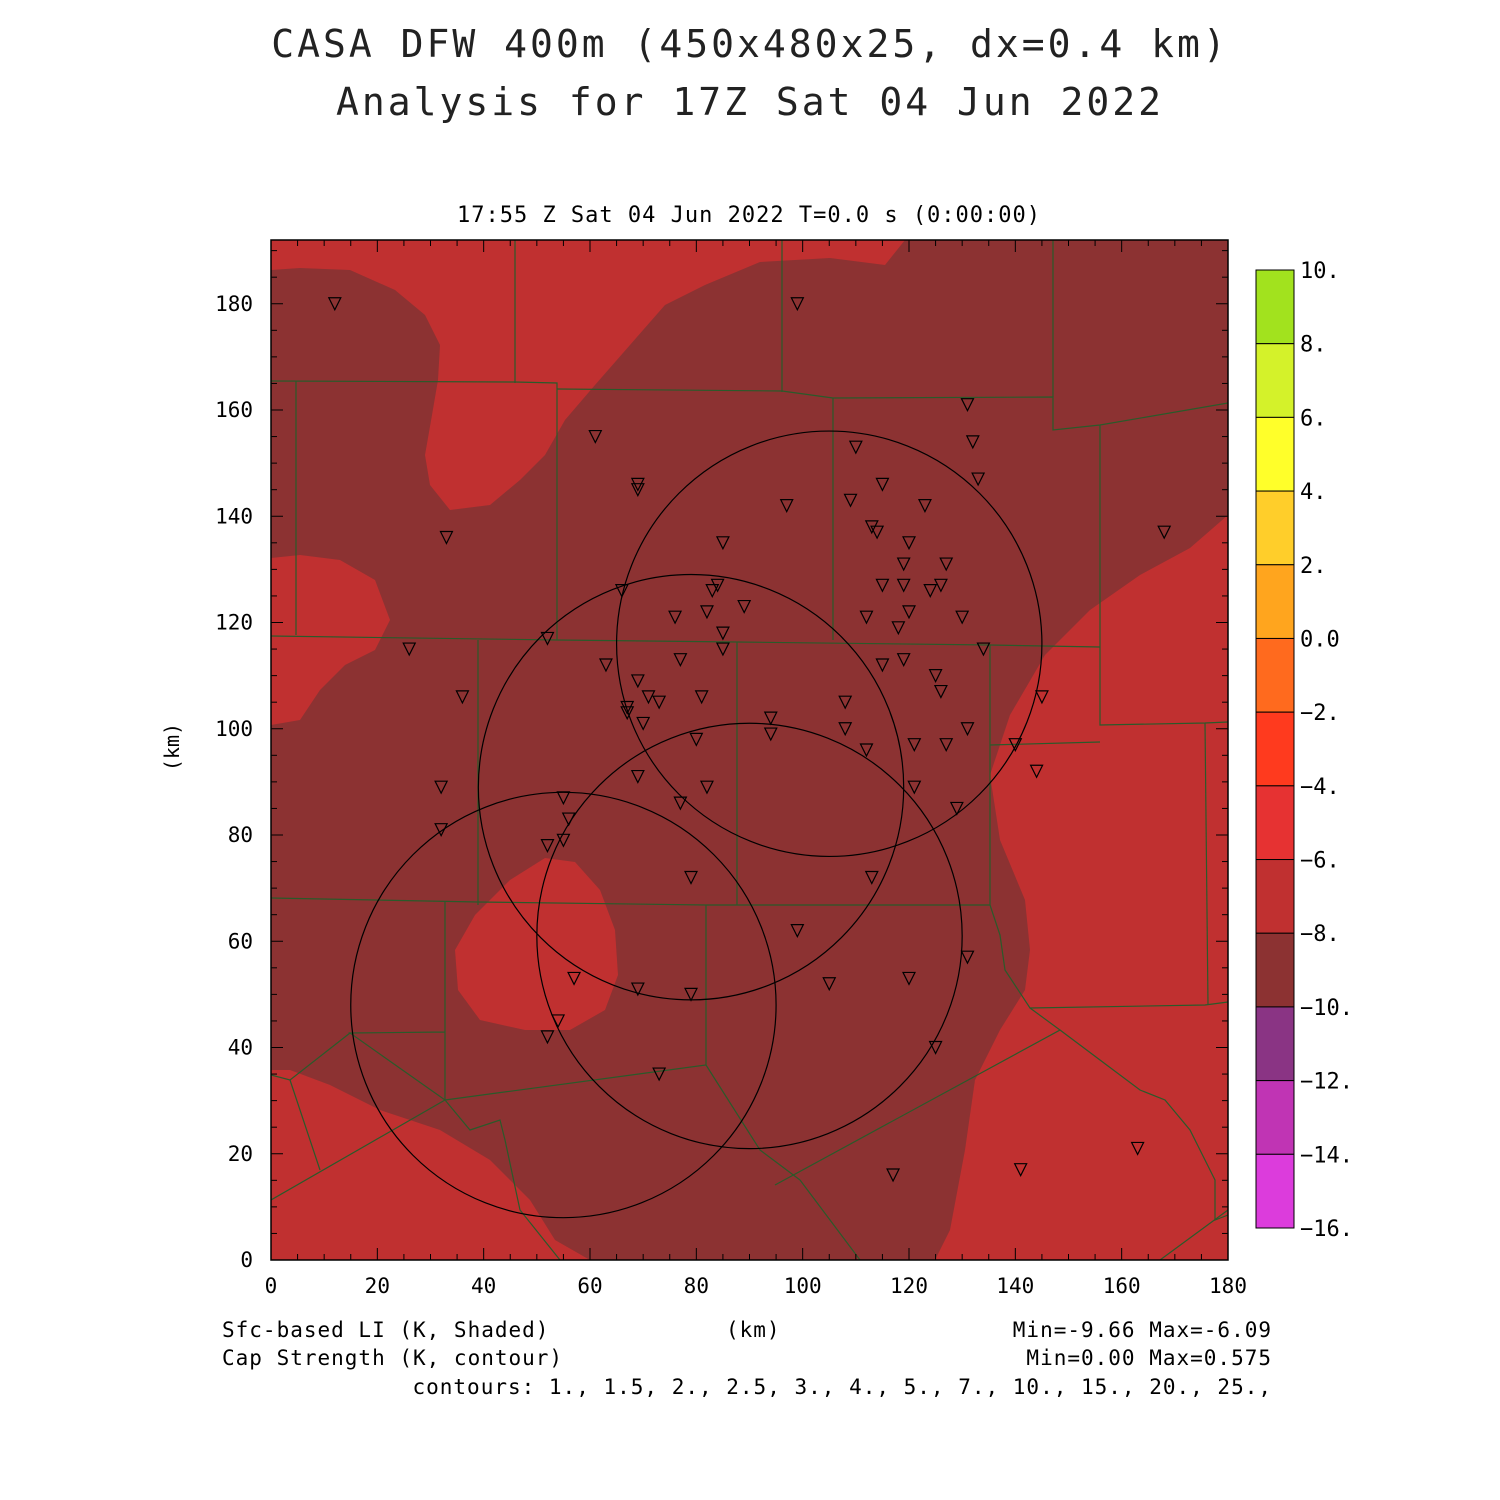  What do you see at coordinates (1320, 639) in the screenshot?
I see `colorbar-label: 0.0` at bounding box center [1320, 639].